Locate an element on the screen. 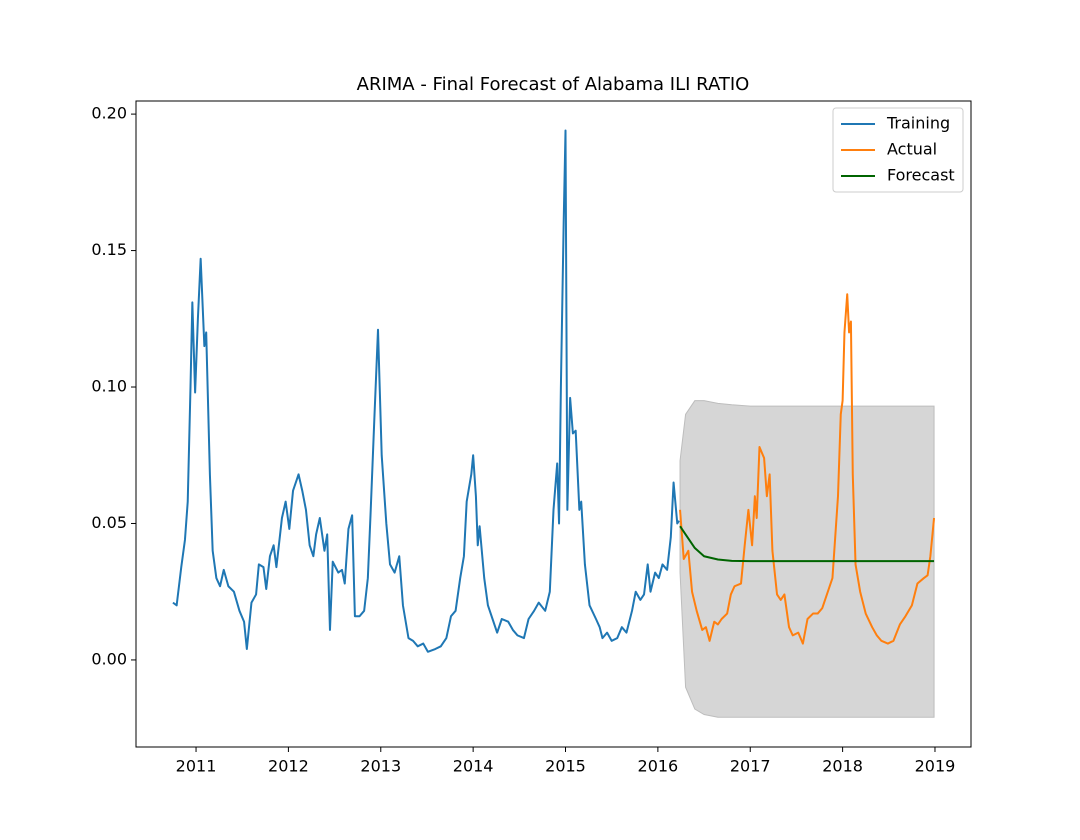  x-tick-label: 2014 is located at coordinates (473, 766).